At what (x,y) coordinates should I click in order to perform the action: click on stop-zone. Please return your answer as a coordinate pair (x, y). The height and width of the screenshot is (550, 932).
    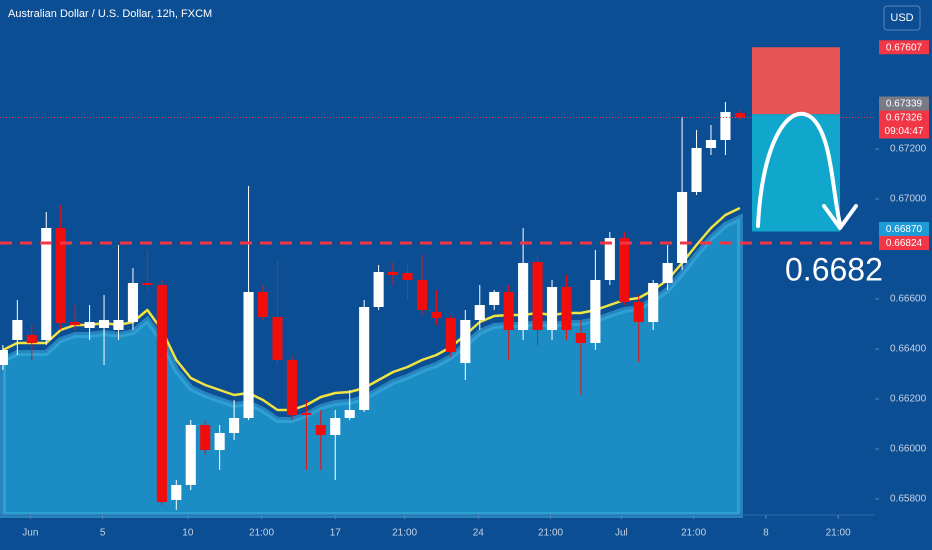
    Looking at the image, I should click on (796, 81).